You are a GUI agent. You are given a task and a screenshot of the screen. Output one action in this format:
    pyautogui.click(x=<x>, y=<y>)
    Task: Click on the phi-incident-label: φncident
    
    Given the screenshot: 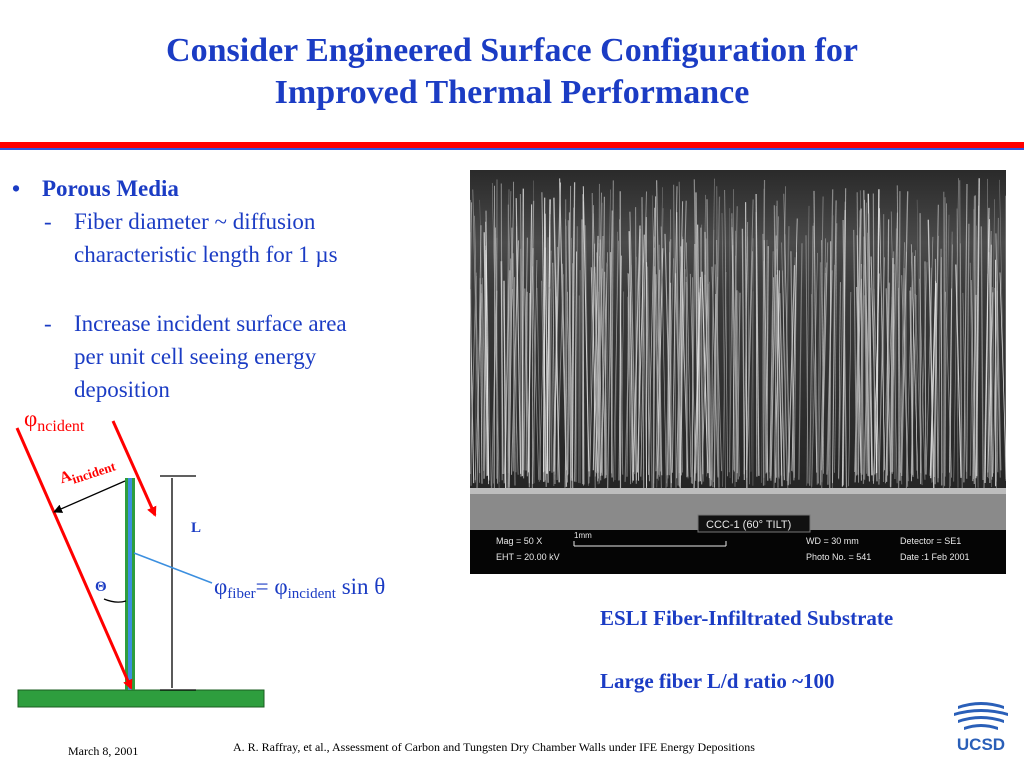 What is the action you would take?
    pyautogui.click(x=54, y=421)
    